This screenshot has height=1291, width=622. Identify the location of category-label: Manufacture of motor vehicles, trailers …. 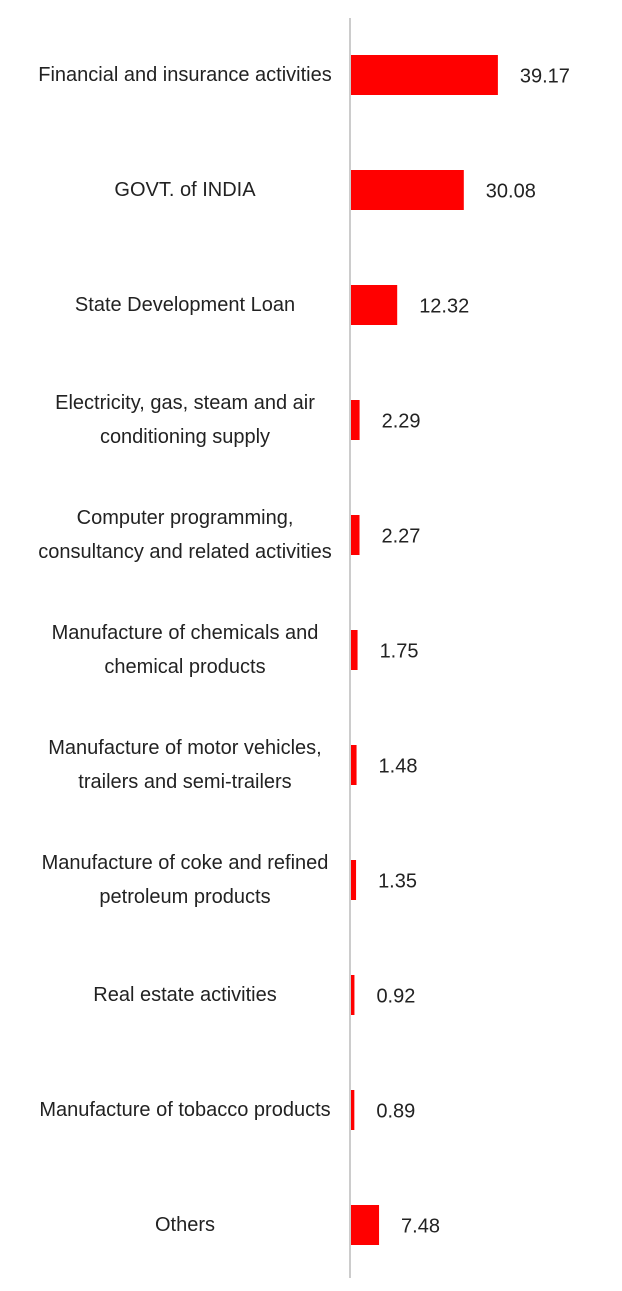
(185, 765).